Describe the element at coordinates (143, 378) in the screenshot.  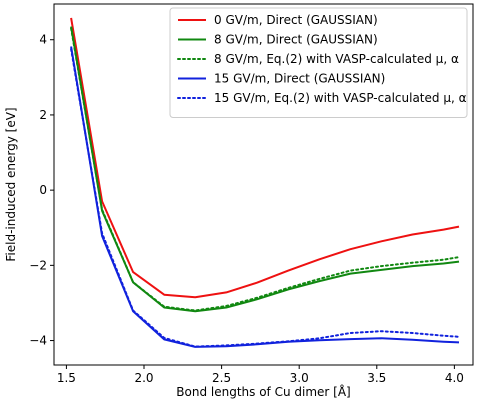
I see `x-tick-label: 2.0` at that location.